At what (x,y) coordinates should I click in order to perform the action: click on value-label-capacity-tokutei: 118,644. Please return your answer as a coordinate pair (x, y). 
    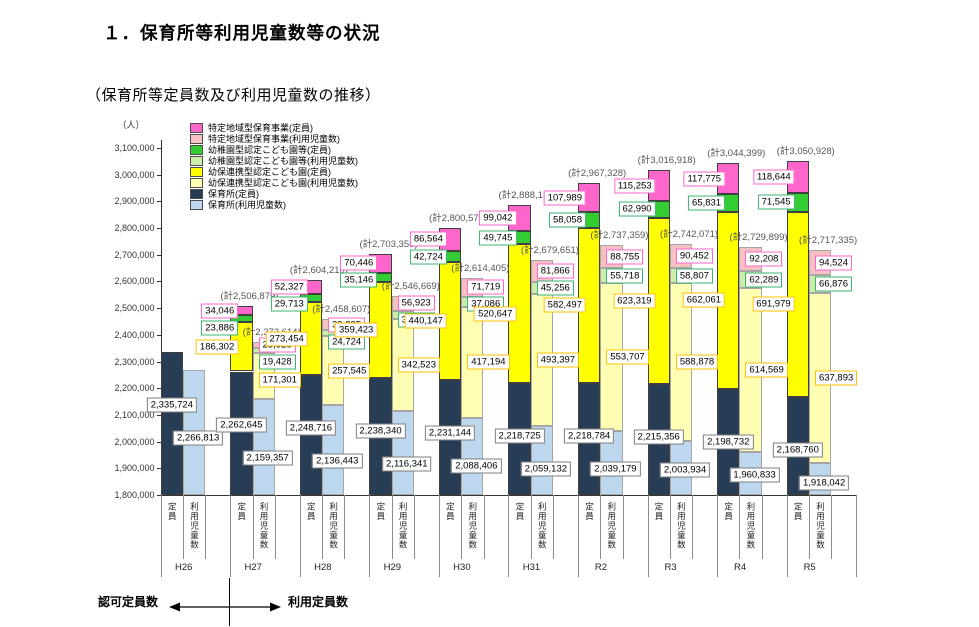
    Looking at the image, I should click on (774, 177).